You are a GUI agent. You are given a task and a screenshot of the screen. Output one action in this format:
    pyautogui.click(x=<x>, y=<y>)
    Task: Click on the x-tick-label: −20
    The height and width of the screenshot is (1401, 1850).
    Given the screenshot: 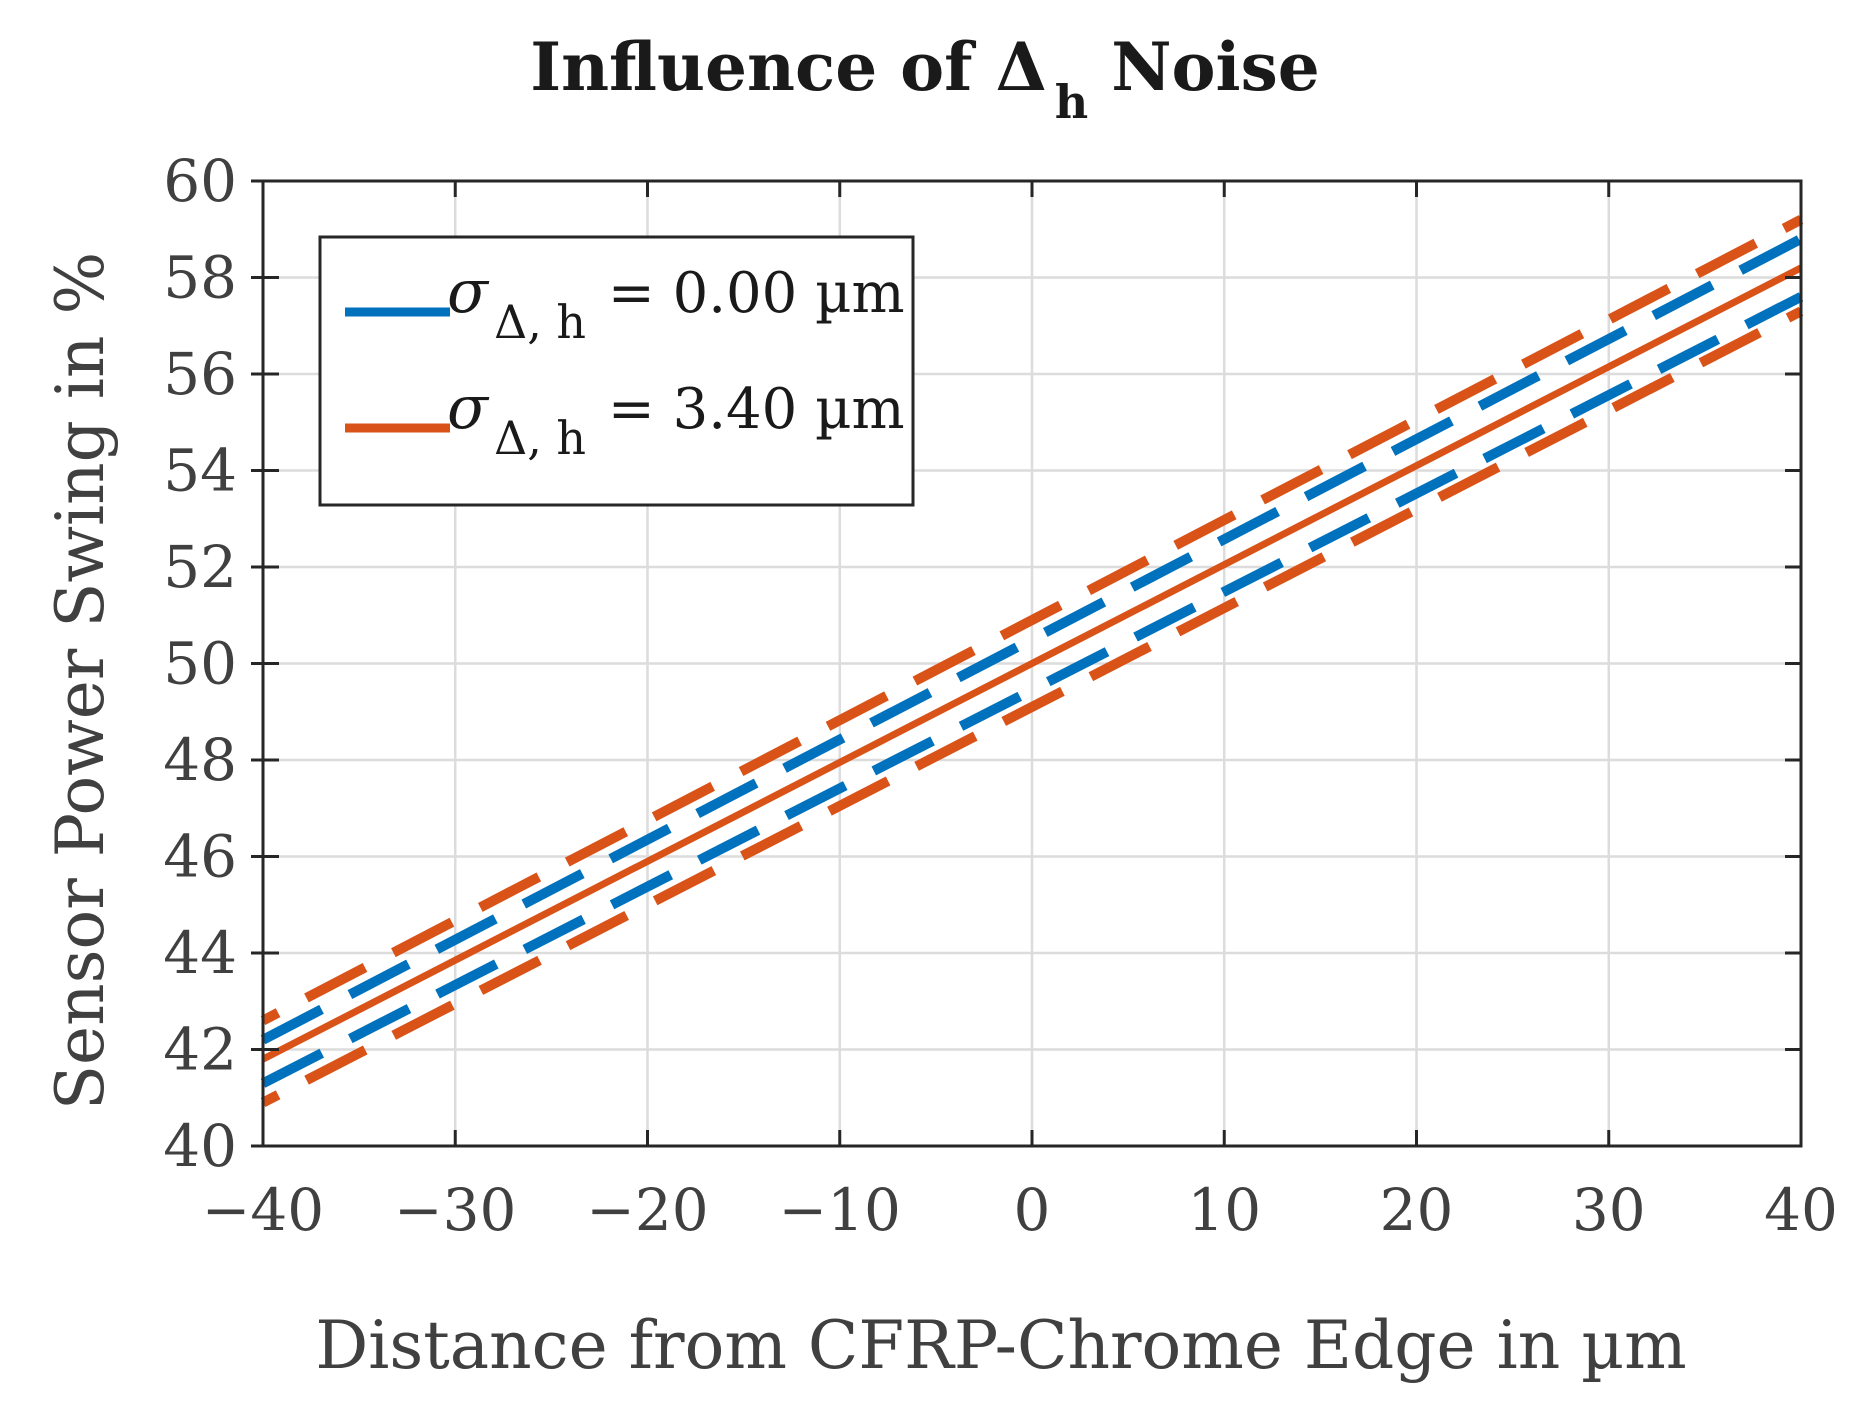 What is the action you would take?
    pyautogui.click(x=647, y=1210)
    